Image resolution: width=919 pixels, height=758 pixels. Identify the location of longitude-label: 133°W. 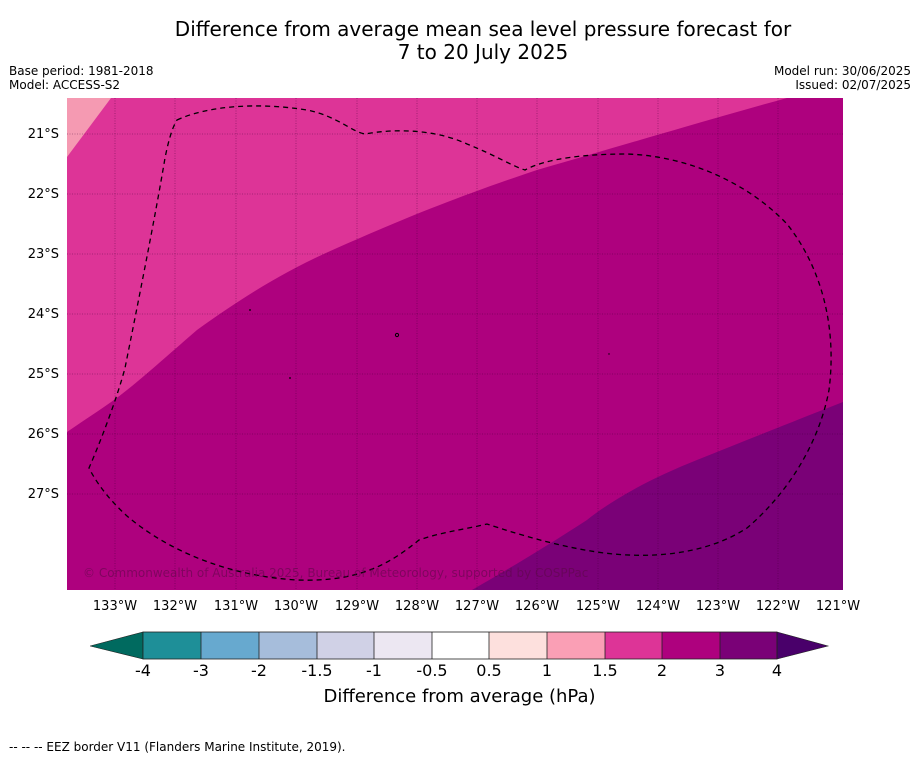
(115, 606).